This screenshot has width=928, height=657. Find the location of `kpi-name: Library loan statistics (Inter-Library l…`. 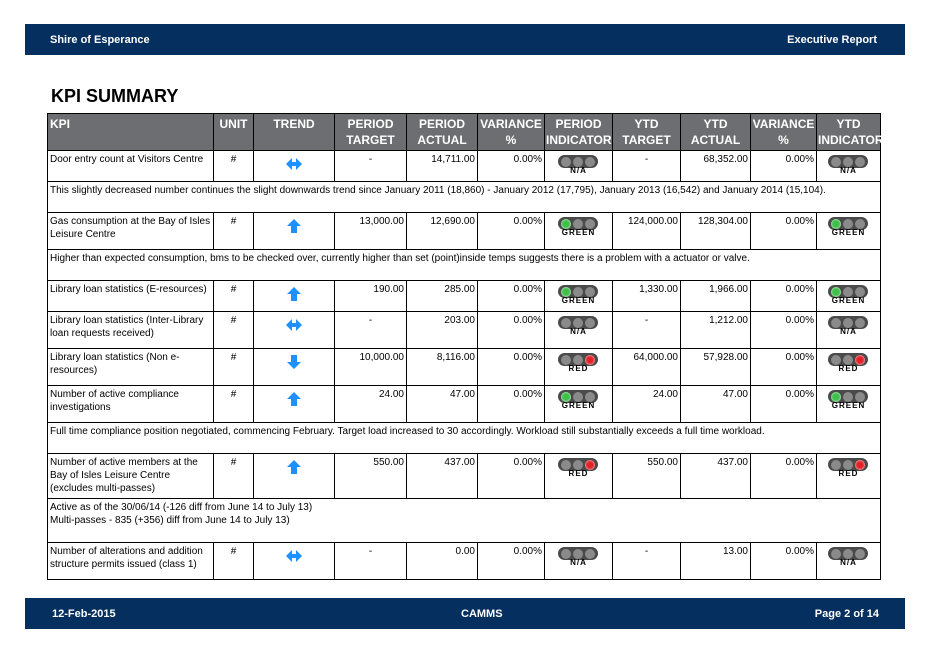

kpi-name: Library loan statistics (Inter-Library l… is located at coordinates (130, 330).